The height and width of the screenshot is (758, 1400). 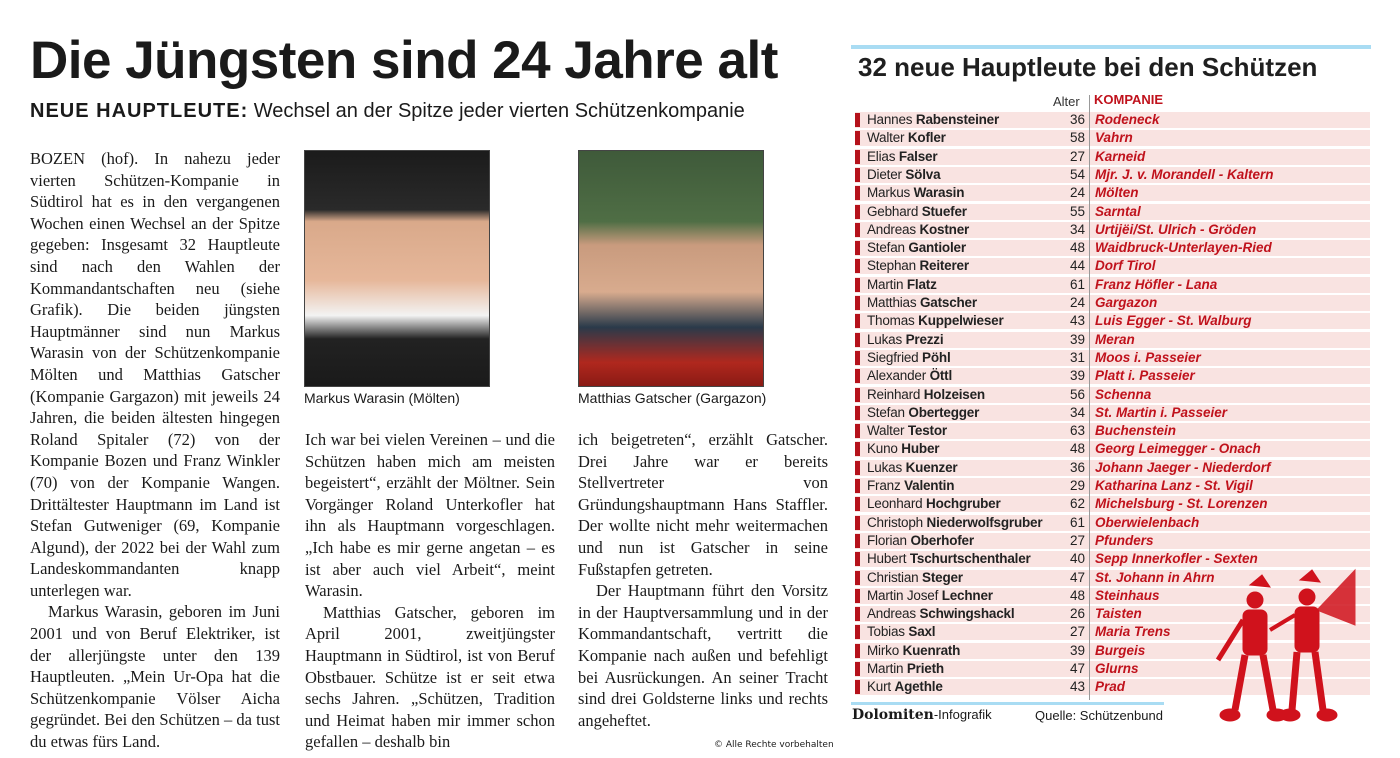 I want to click on headline: Die Jüngsten sind 24 Jahre alt, so click(x=404, y=60).